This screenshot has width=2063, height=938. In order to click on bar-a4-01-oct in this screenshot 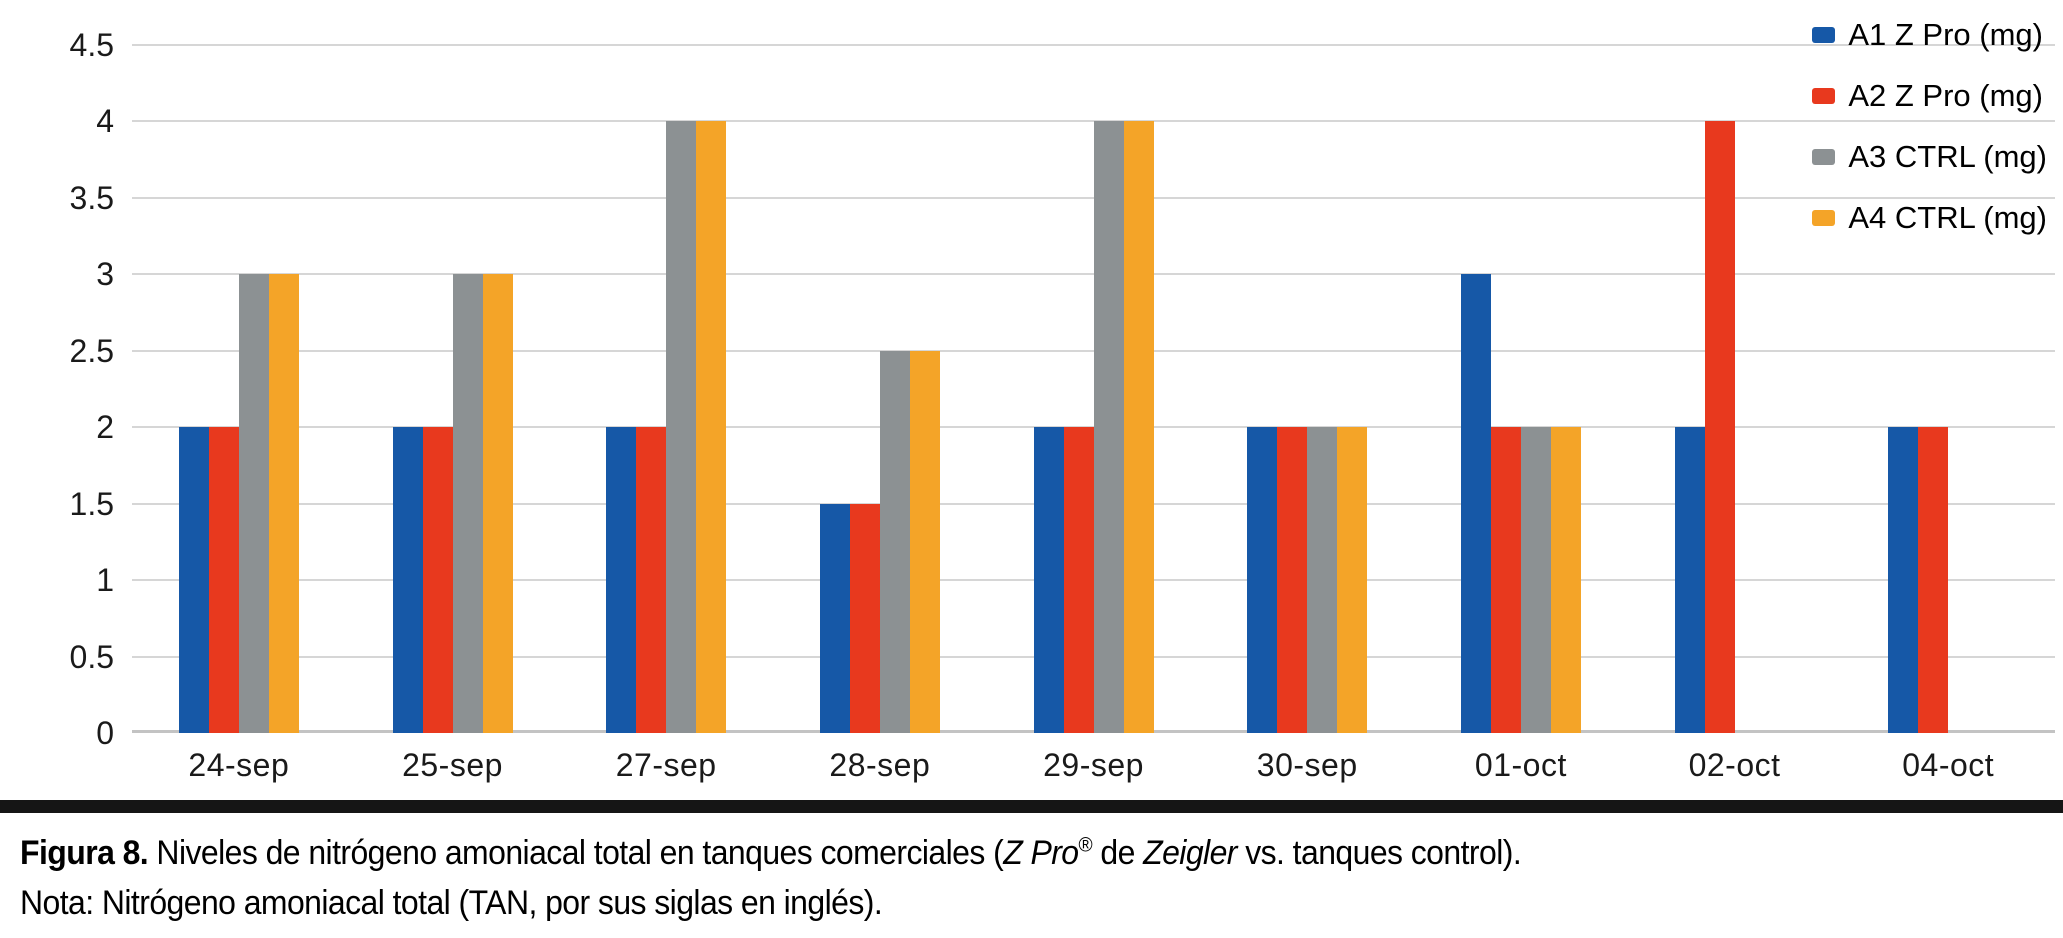, I will do `click(1565, 580)`.